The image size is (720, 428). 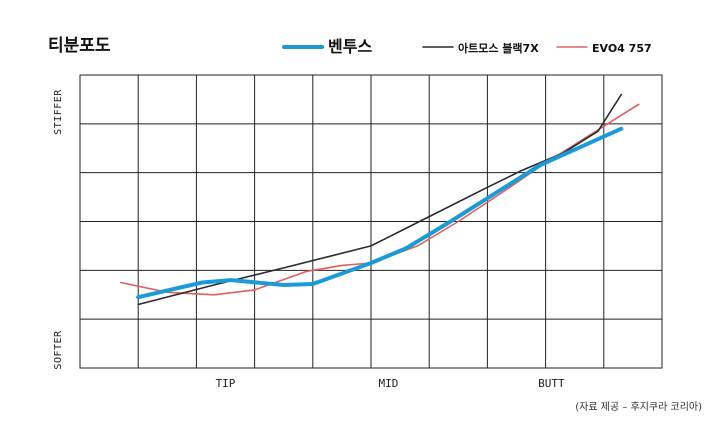 I want to click on legend-label-2: EVO4 757, so click(x=622, y=48).